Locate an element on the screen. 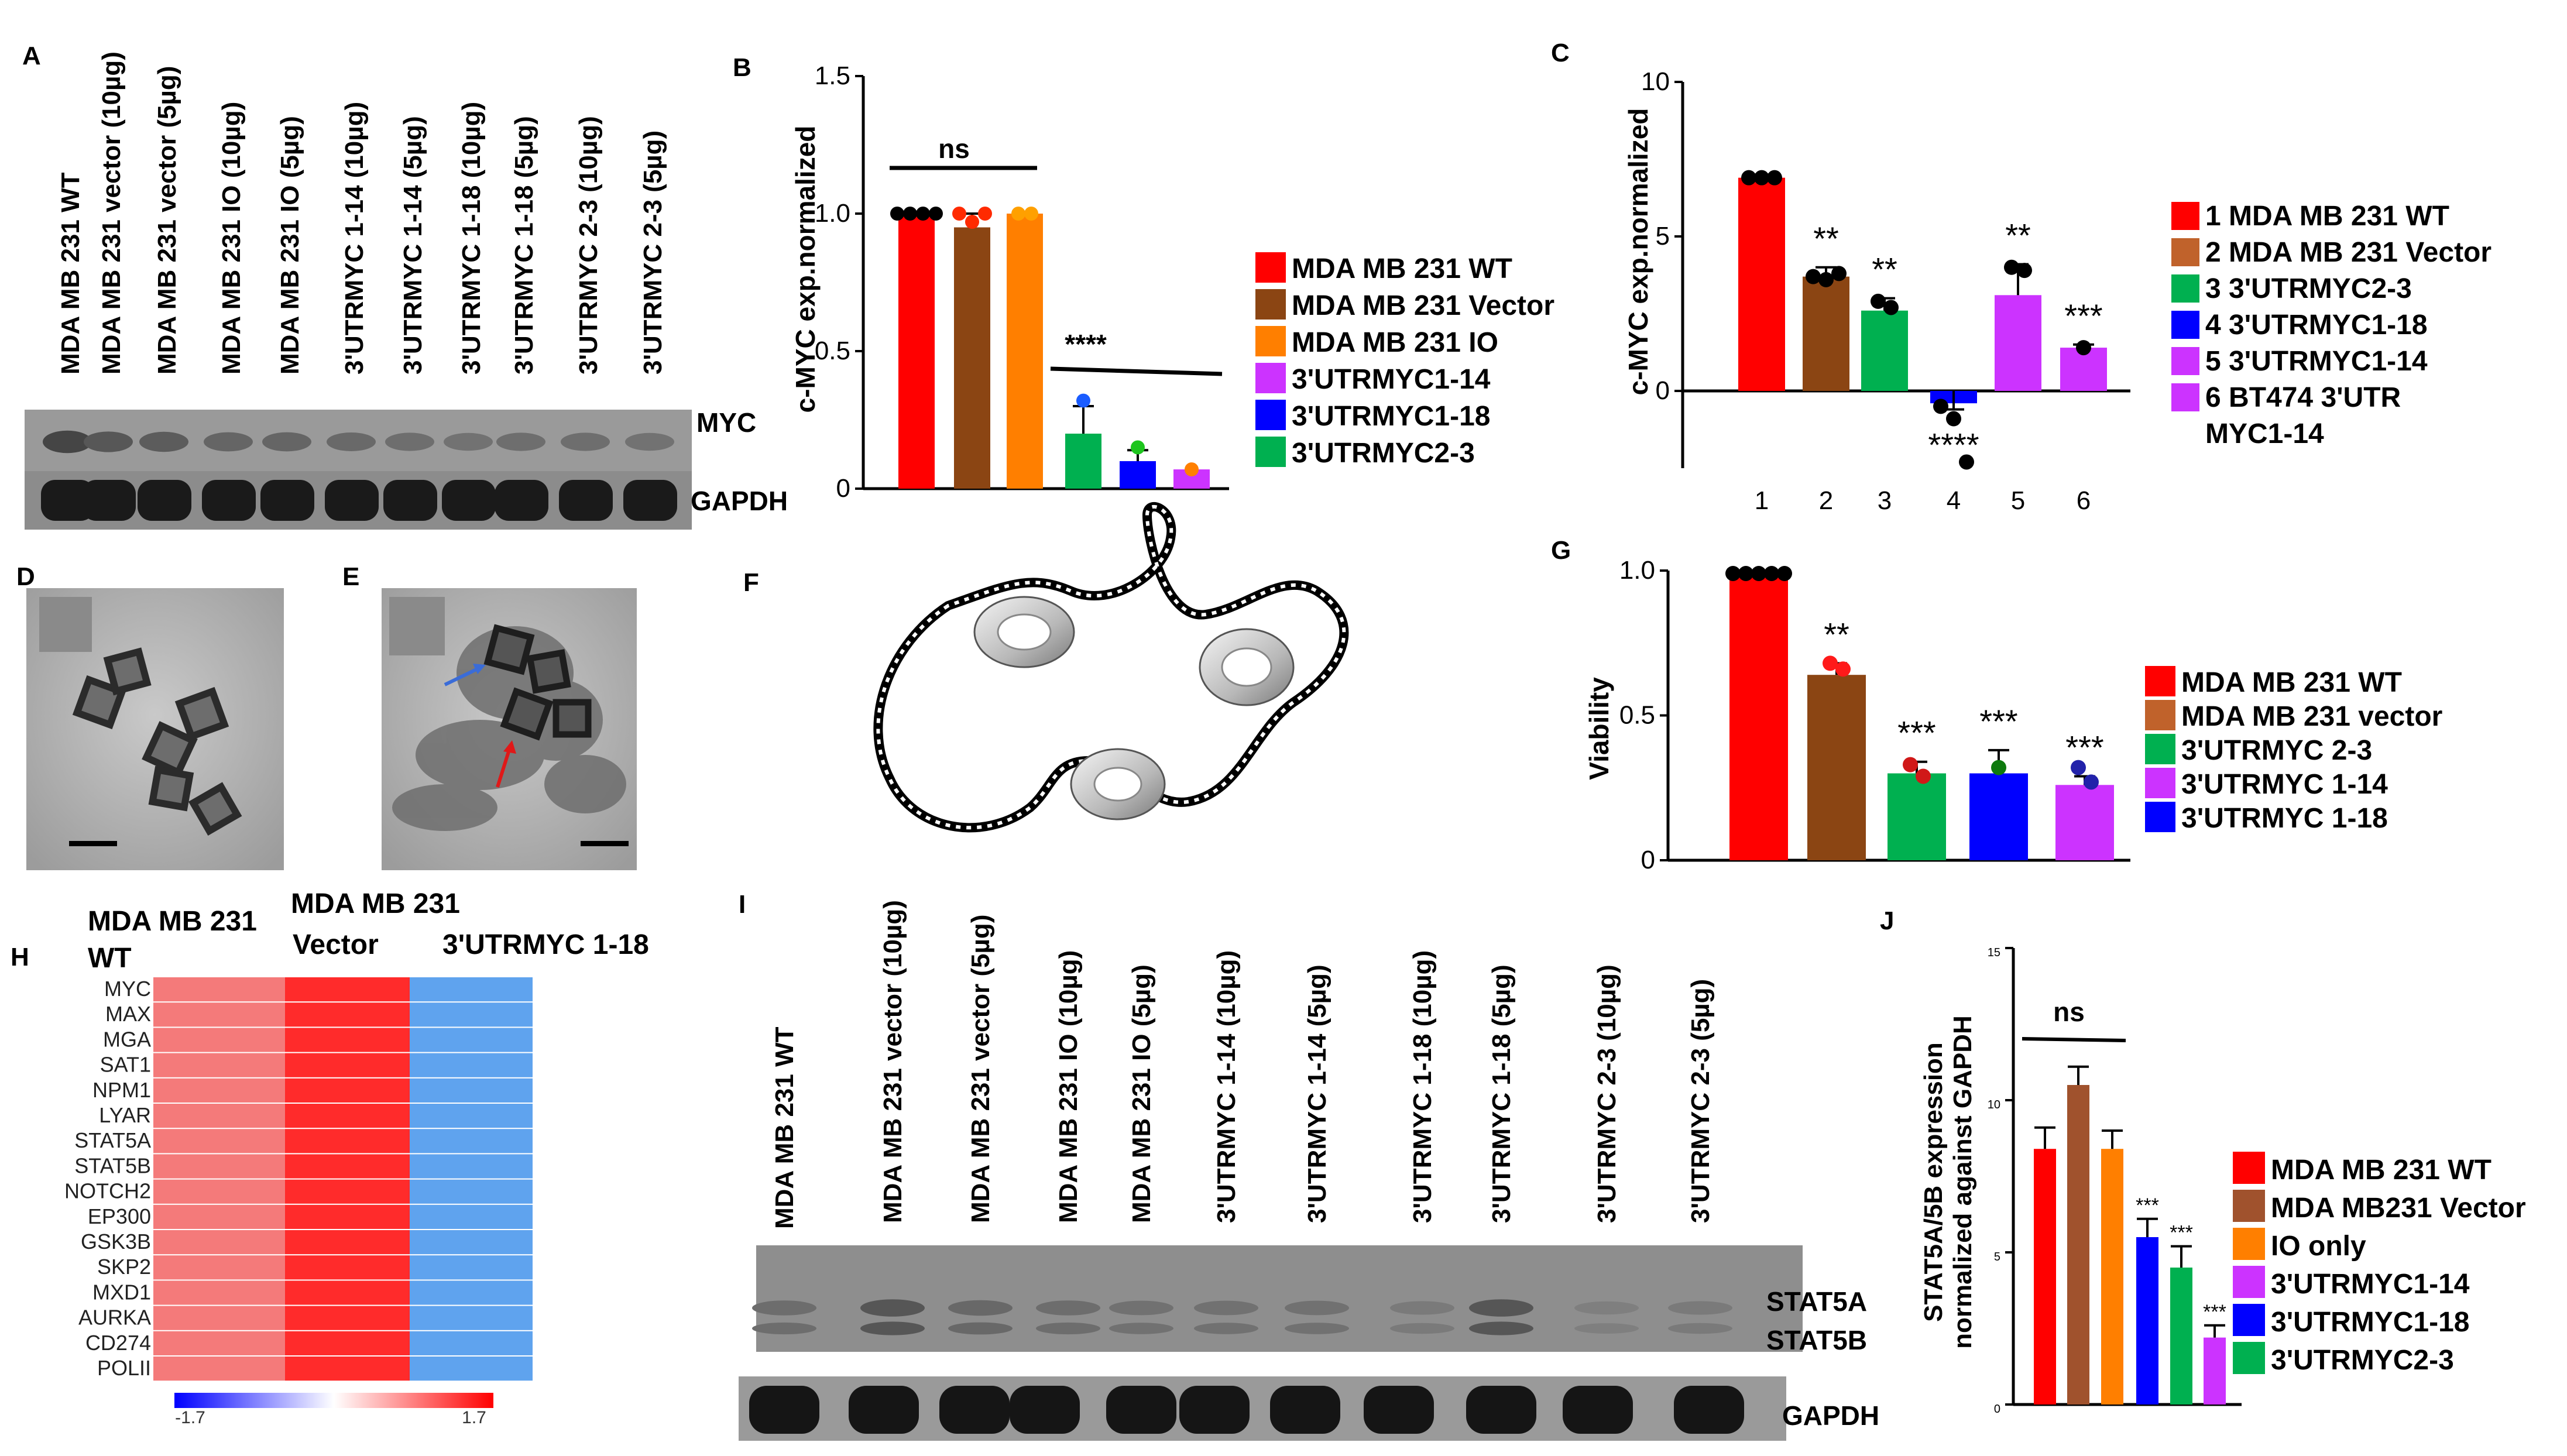 The height and width of the screenshot is (1456, 2567). stat5b-band-label: STAT5B is located at coordinates (1817, 1340).